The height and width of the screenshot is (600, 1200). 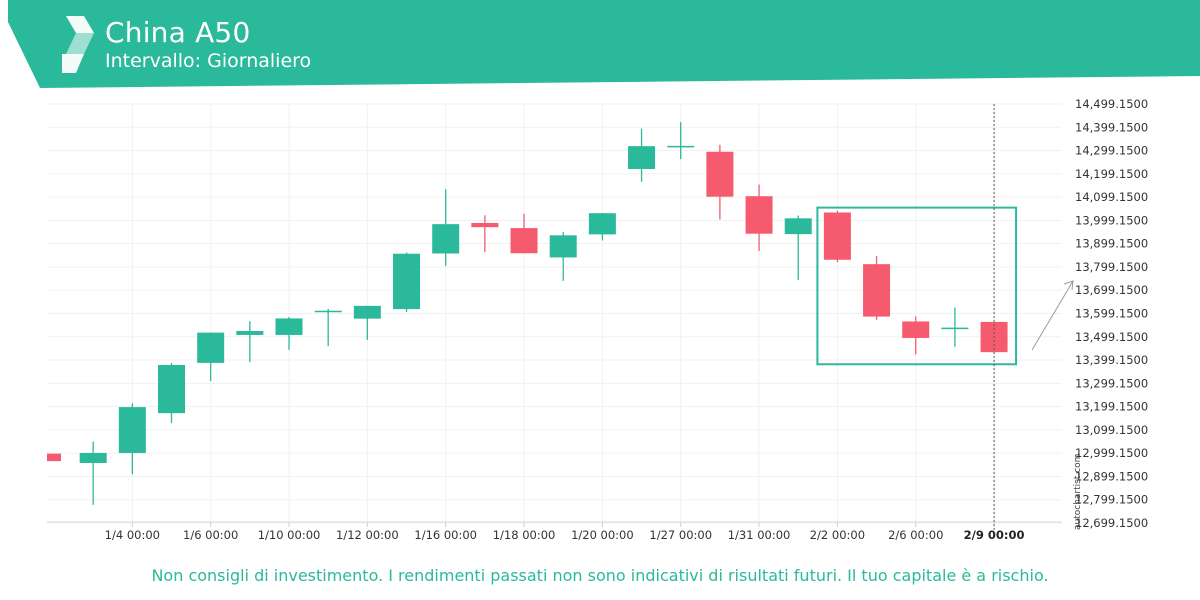 I want to click on y-tick-label: 14,299.1500, so click(x=1111, y=151).